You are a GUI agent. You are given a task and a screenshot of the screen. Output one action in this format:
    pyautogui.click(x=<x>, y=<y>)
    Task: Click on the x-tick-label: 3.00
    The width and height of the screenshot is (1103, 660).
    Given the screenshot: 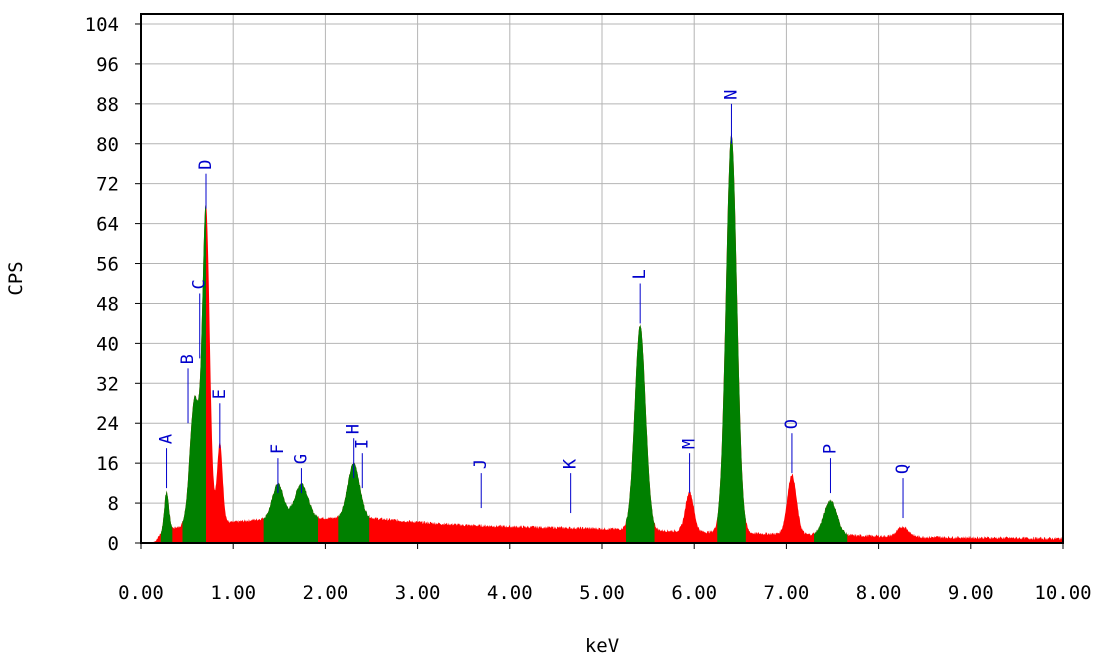 What is the action you would take?
    pyautogui.click(x=418, y=593)
    